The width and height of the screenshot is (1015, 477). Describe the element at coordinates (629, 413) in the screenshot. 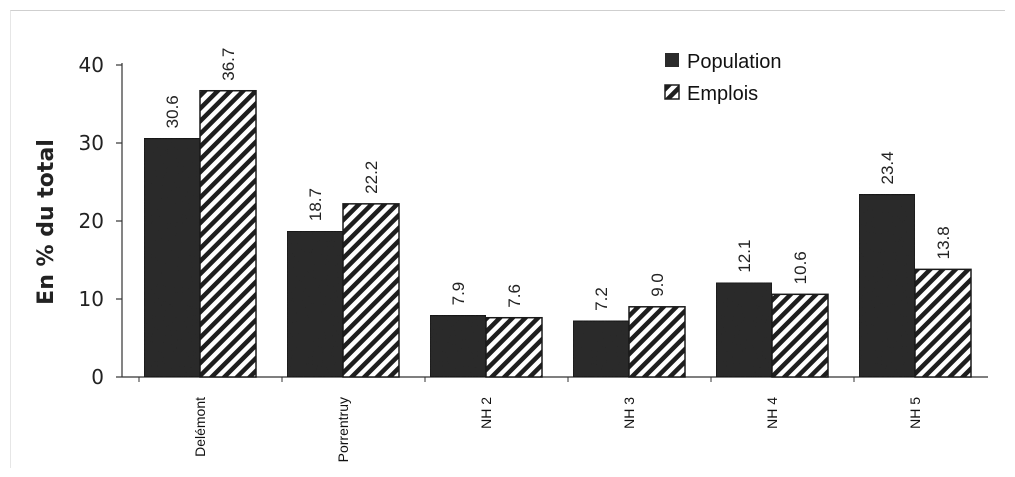

I see `category-label: NH 3` at that location.